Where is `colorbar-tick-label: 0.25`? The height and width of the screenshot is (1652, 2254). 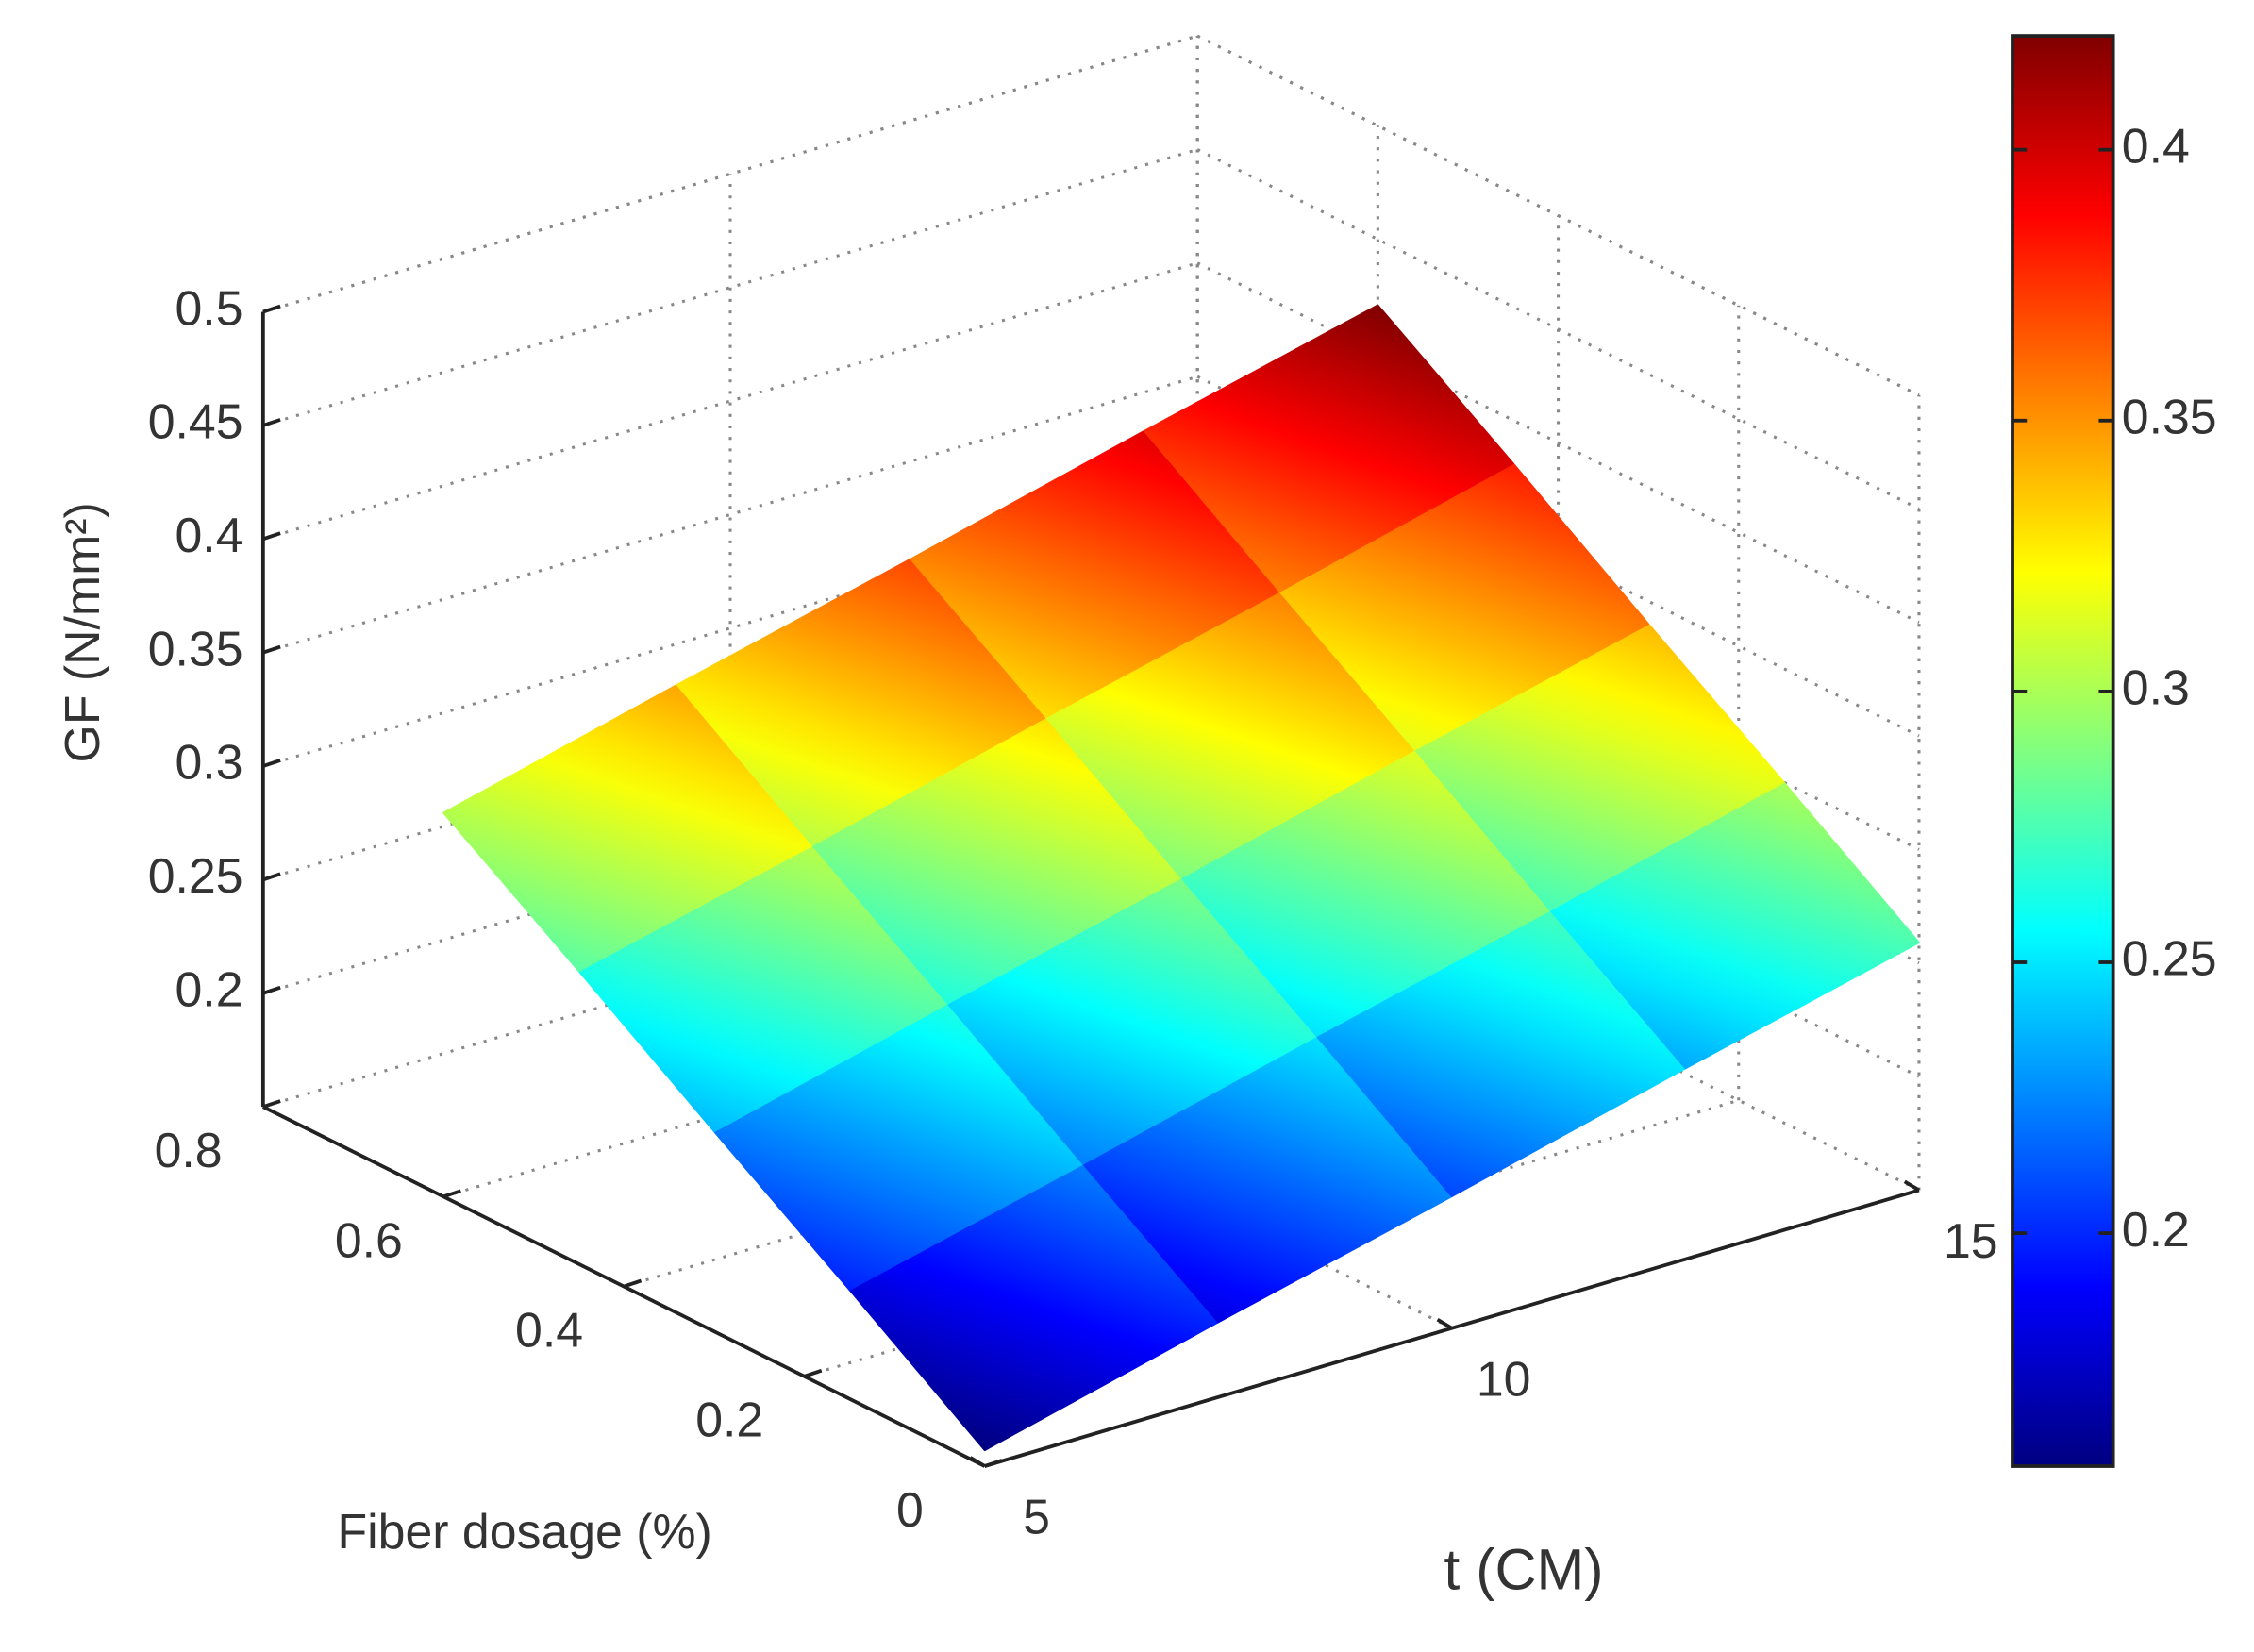 colorbar-tick-label: 0.25 is located at coordinates (2169, 958).